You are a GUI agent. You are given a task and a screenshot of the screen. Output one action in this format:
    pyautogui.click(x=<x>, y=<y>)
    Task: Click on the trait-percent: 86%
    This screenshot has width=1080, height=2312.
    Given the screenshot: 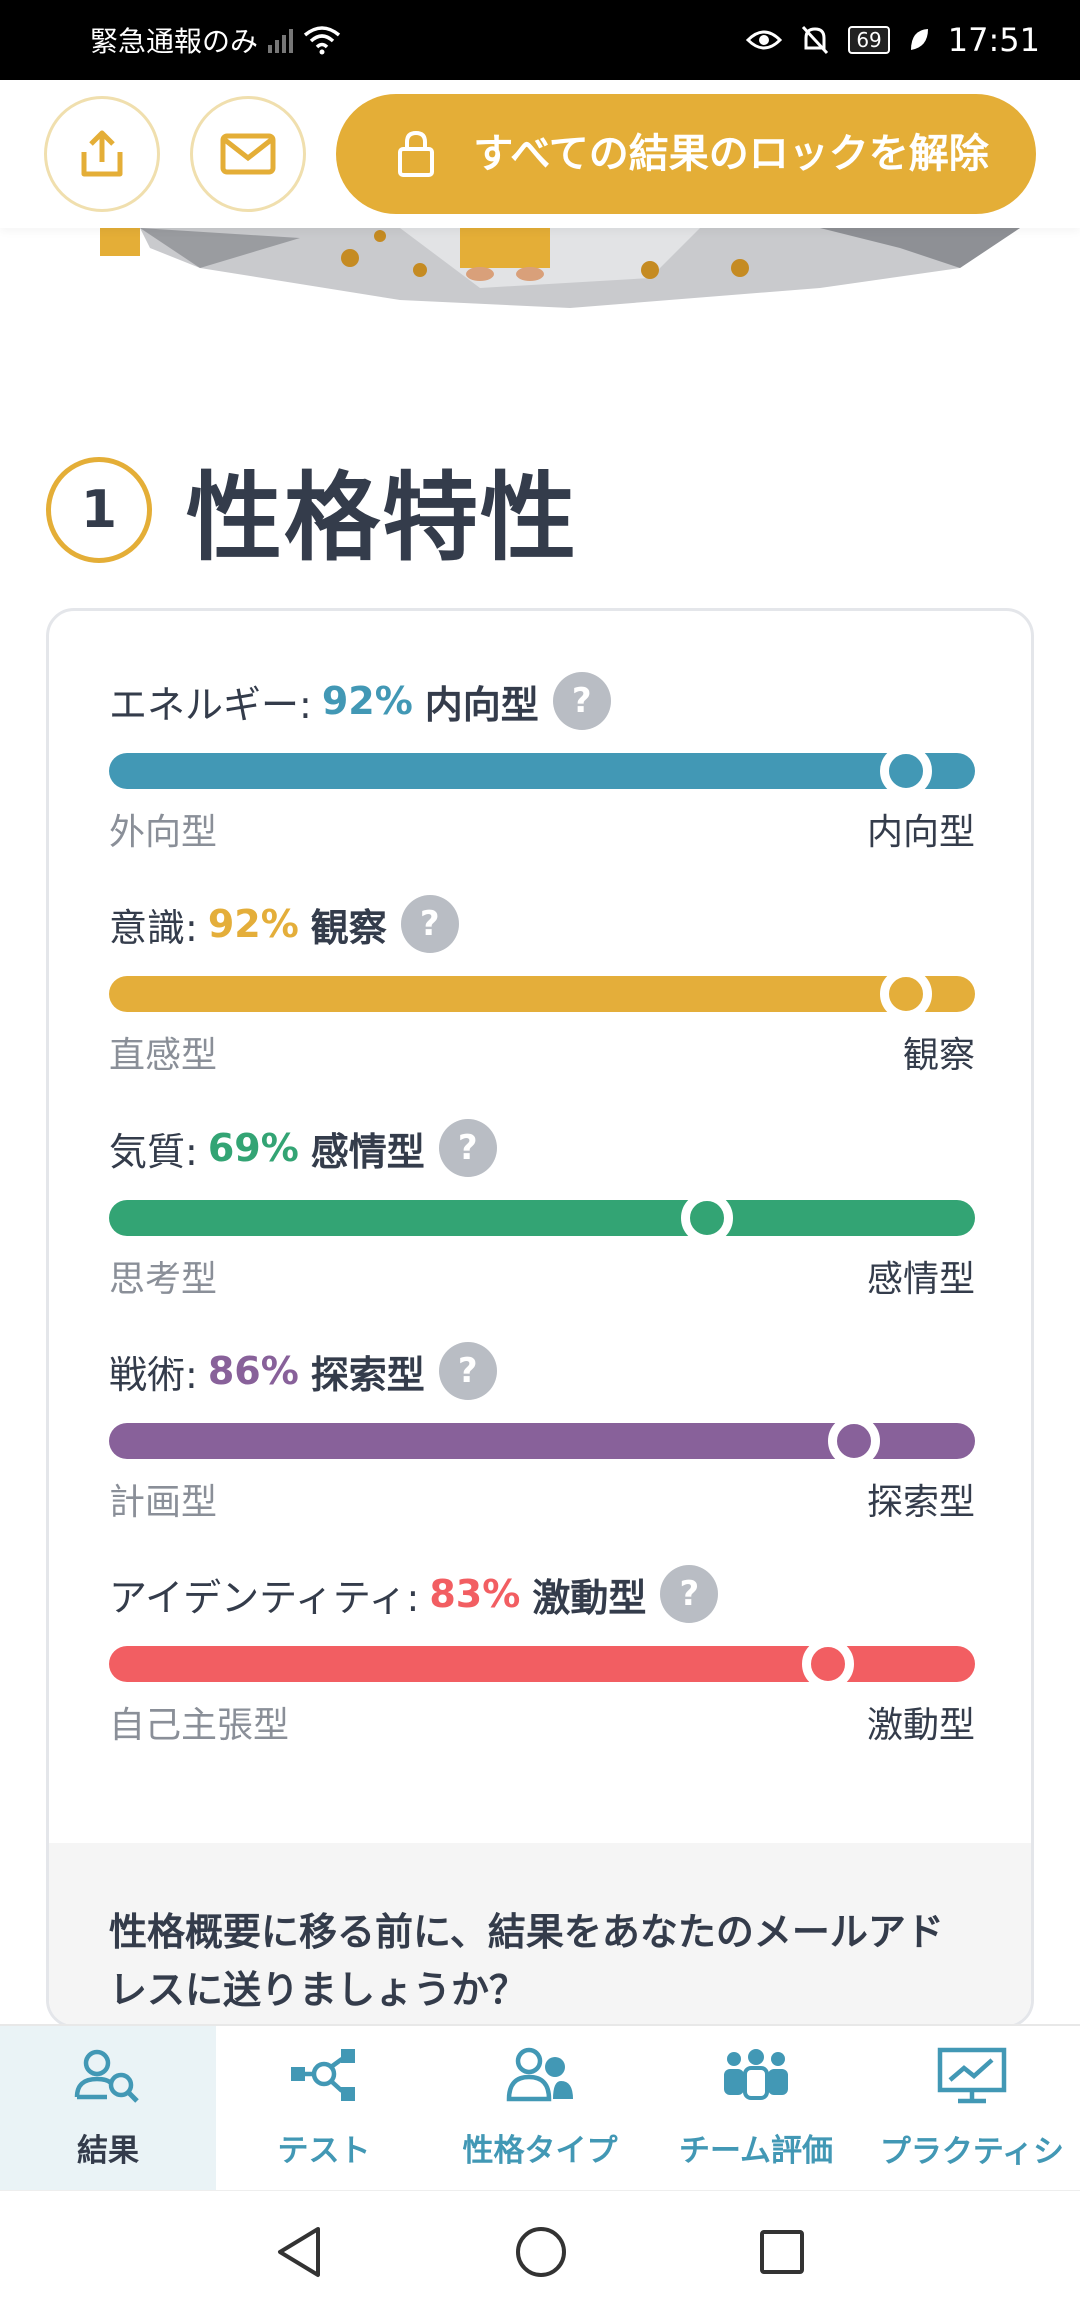 What is the action you would take?
    pyautogui.click(x=253, y=1371)
    